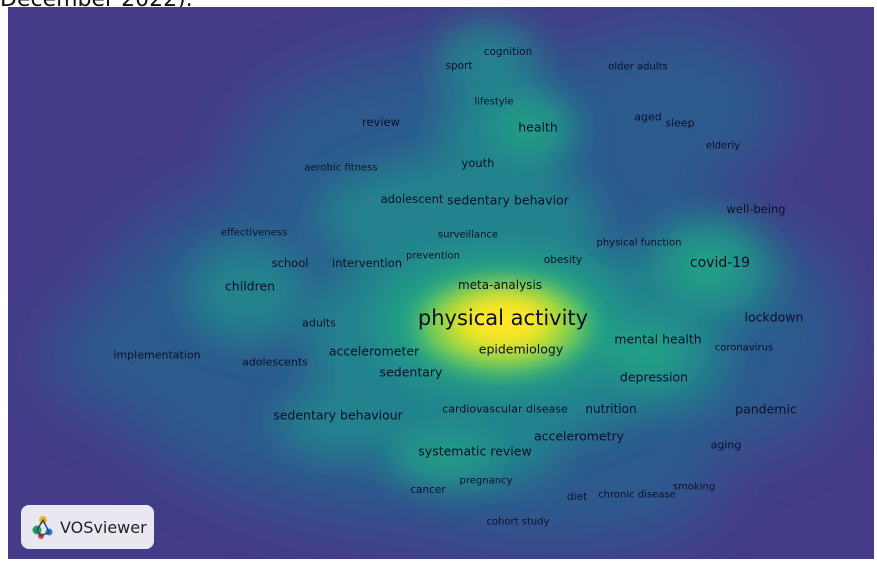  I want to click on term-adolescents: adolescents, so click(275, 362).